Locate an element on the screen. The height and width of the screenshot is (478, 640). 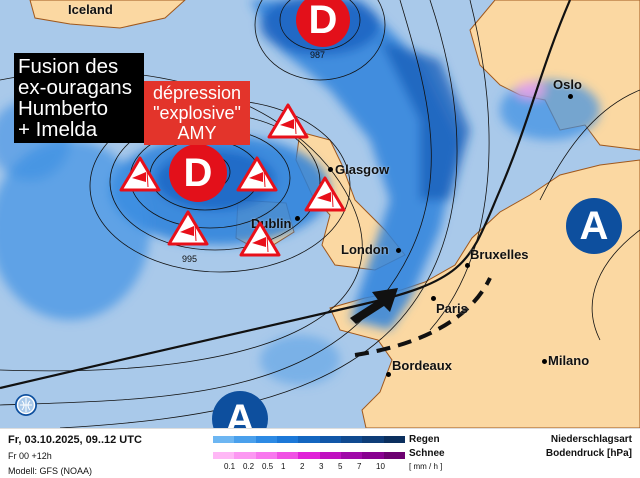
forecast-run: Fr 00 +12h is located at coordinates (30, 456).